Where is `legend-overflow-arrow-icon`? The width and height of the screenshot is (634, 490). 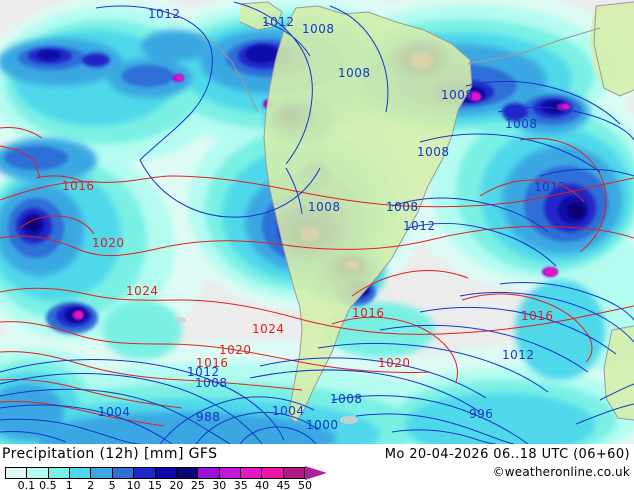
legend-overflow-arrow-icon is located at coordinates (316, 473).